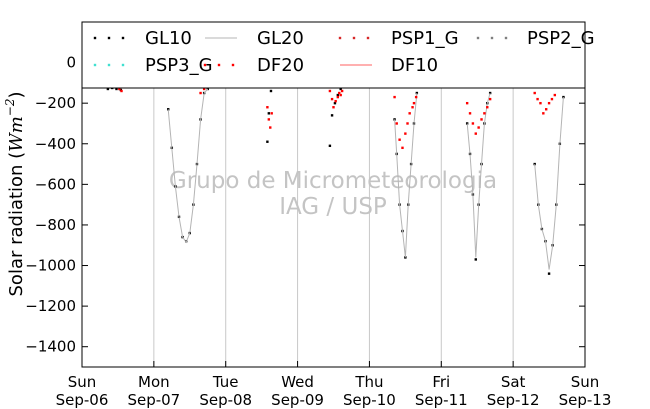  What do you see at coordinates (82, 400) in the screenshot?
I see `x-tick-label-date: Sep-06` at bounding box center [82, 400].